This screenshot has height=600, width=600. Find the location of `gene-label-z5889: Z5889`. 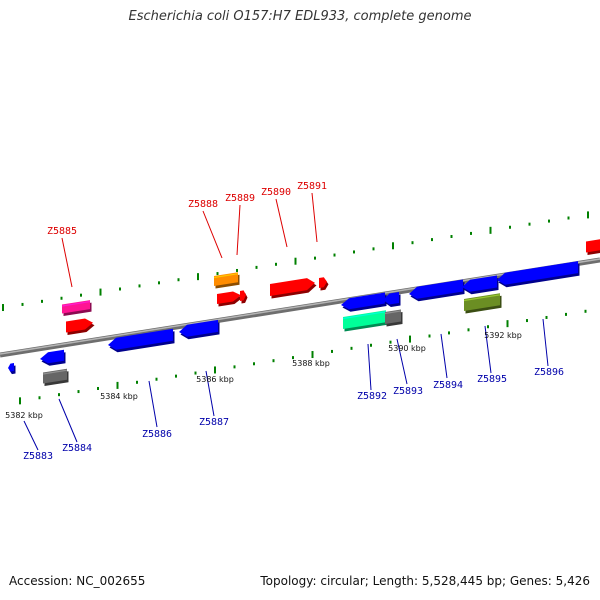

gene-label-z5889: Z5889 is located at coordinates (240, 198).